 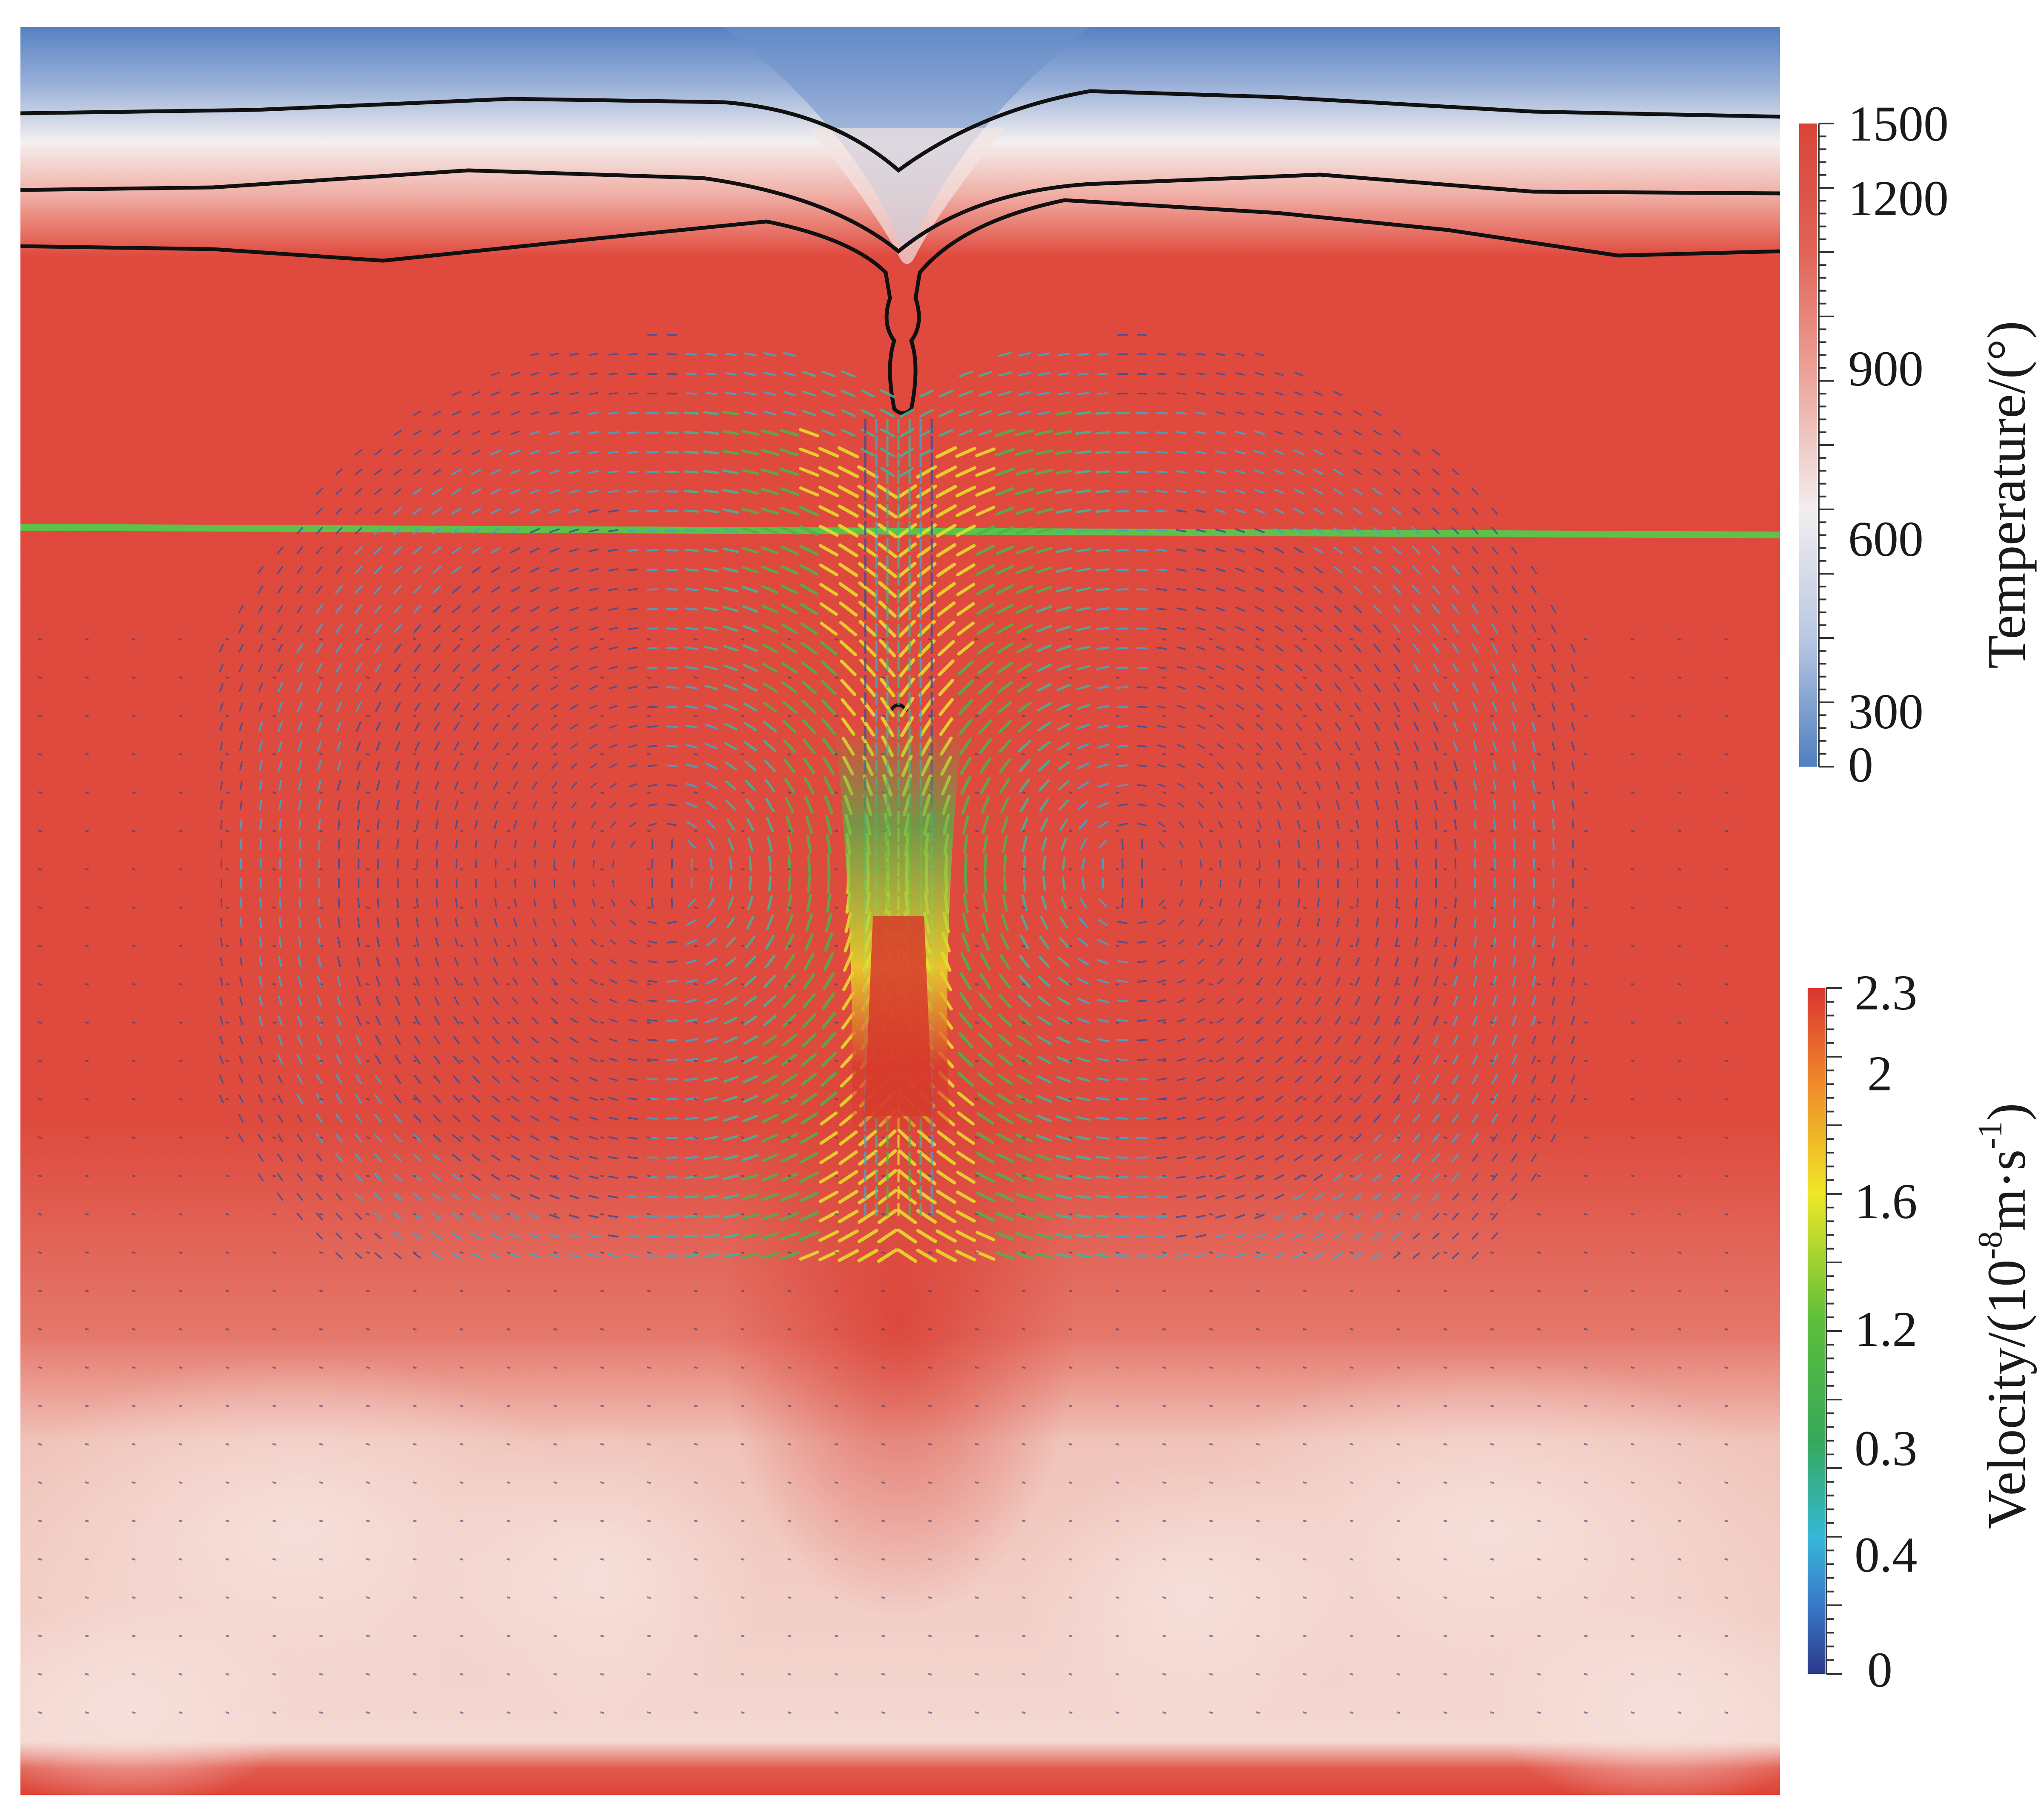 What do you see at coordinates (1879, 1073) in the screenshot?
I see `velocity-tick-2: 2` at bounding box center [1879, 1073].